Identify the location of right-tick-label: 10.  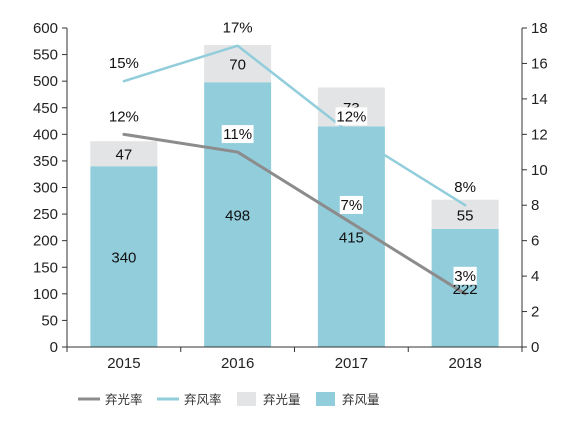
(539, 170).